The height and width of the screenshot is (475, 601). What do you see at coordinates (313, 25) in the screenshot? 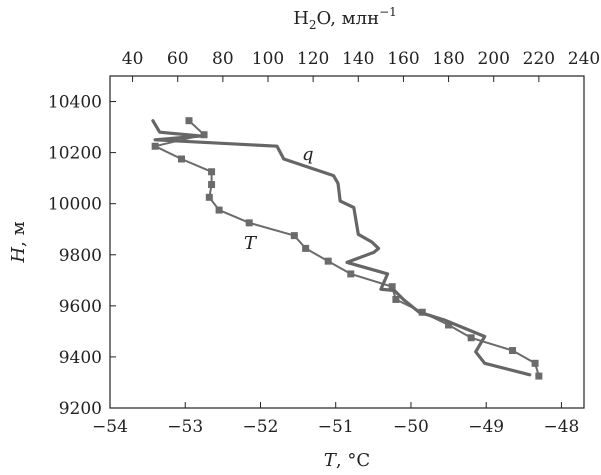
I see `top-axis-title-sub: 2` at bounding box center [313, 25].